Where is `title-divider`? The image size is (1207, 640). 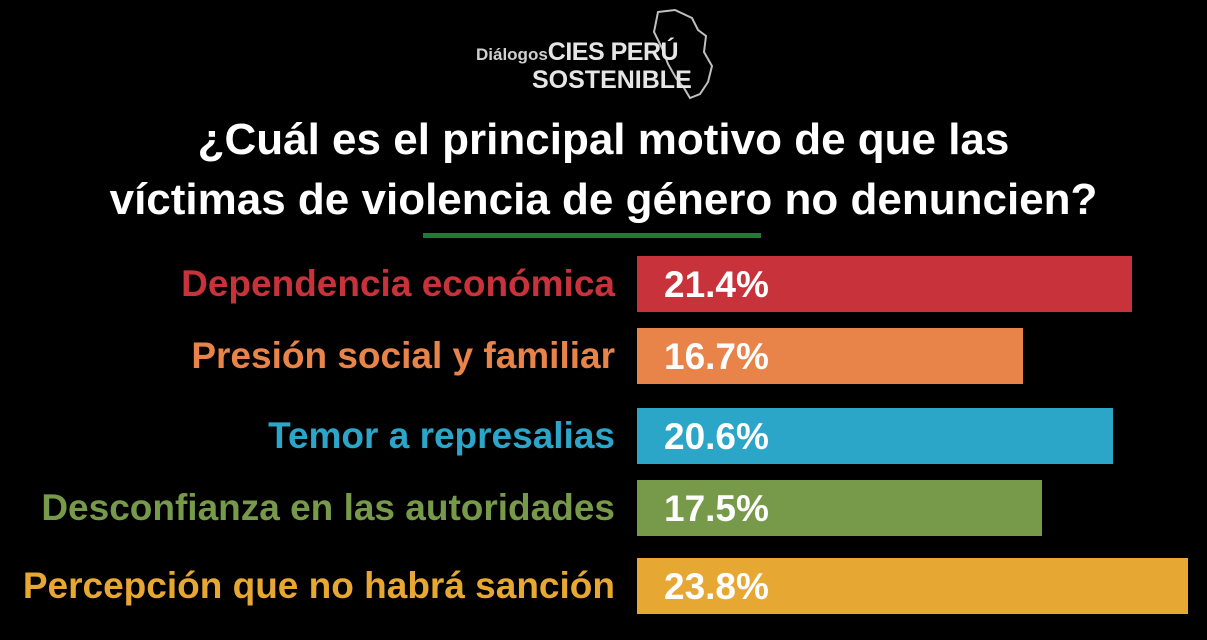 title-divider is located at coordinates (592, 235).